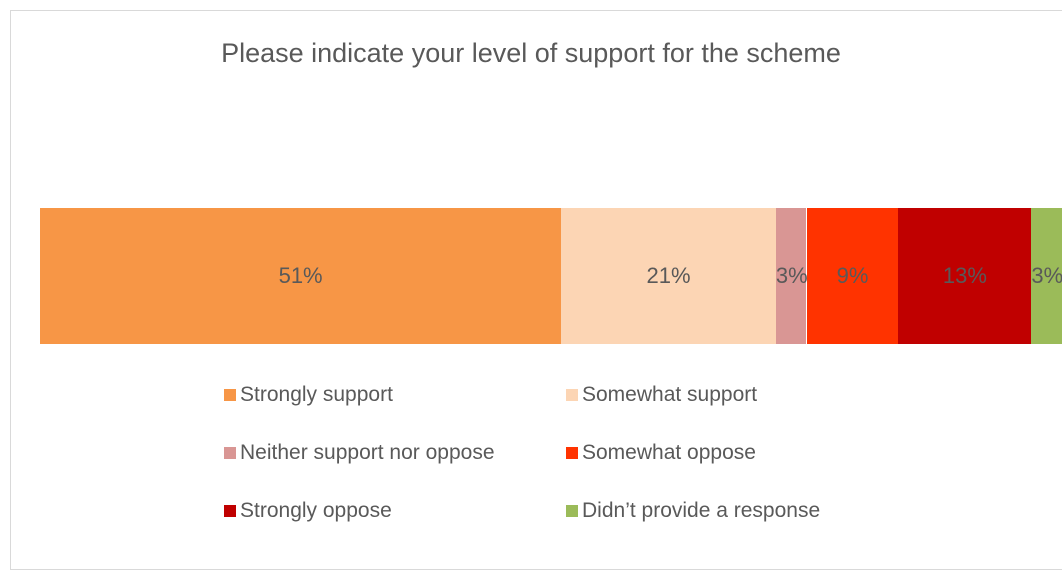  I want to click on data-label: 9%, so click(852, 275).